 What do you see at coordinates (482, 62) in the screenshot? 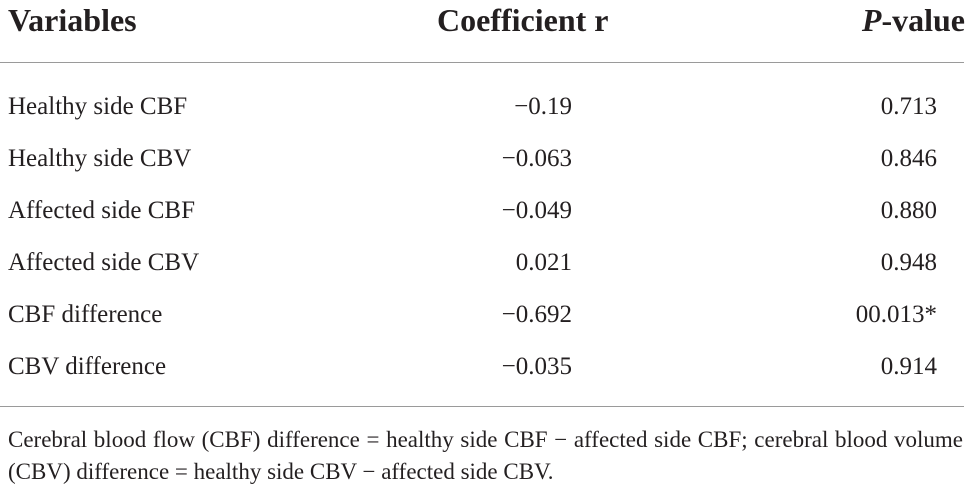
I see `header-rule` at bounding box center [482, 62].